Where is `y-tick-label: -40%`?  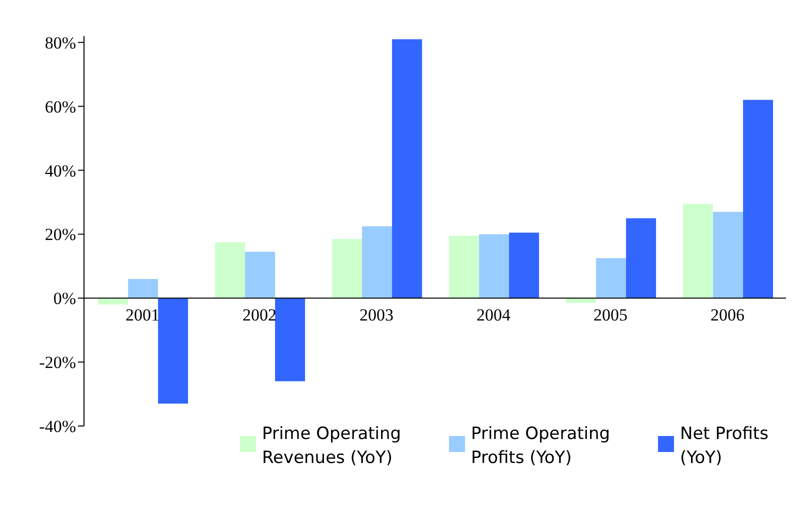
y-tick-label: -40% is located at coordinates (57, 426).